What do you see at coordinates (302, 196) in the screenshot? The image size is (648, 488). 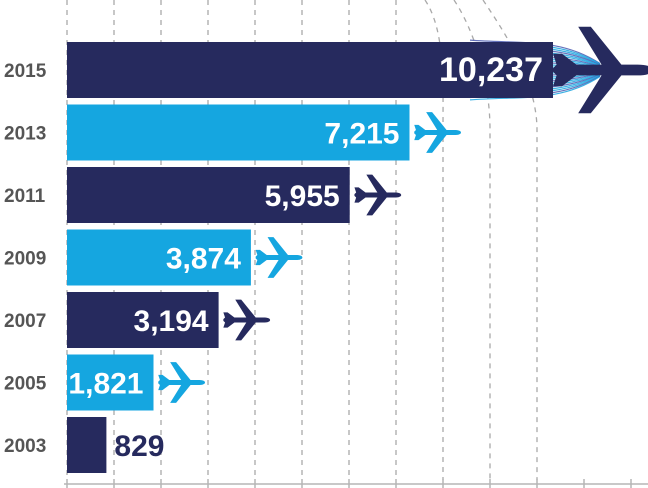 I see `value-label: 5,955` at bounding box center [302, 196].